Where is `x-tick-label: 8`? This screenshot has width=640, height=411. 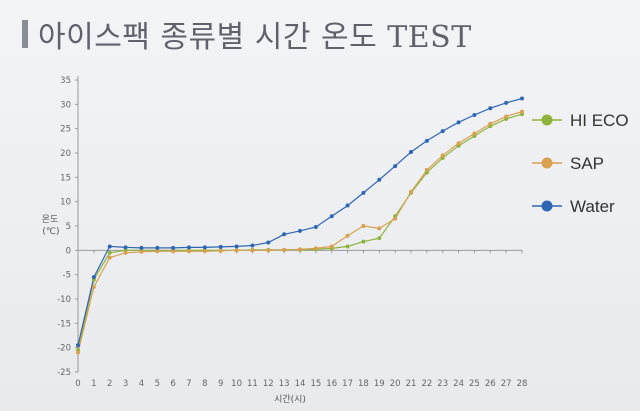 x-tick-label: 8 is located at coordinates (204, 384).